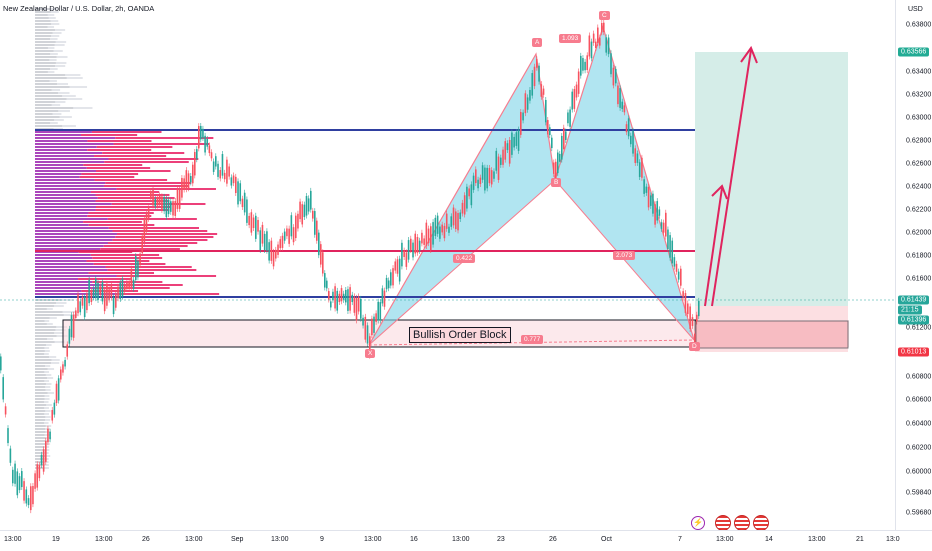 The height and width of the screenshot is (551, 932). What do you see at coordinates (919, 25) in the screenshot?
I see `price-tick: 0.63800` at bounding box center [919, 25].